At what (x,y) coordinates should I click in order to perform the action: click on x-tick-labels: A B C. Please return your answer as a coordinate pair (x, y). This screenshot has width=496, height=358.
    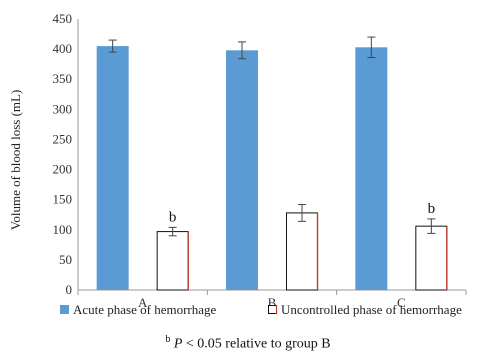
    Looking at the image, I should click on (272, 302).